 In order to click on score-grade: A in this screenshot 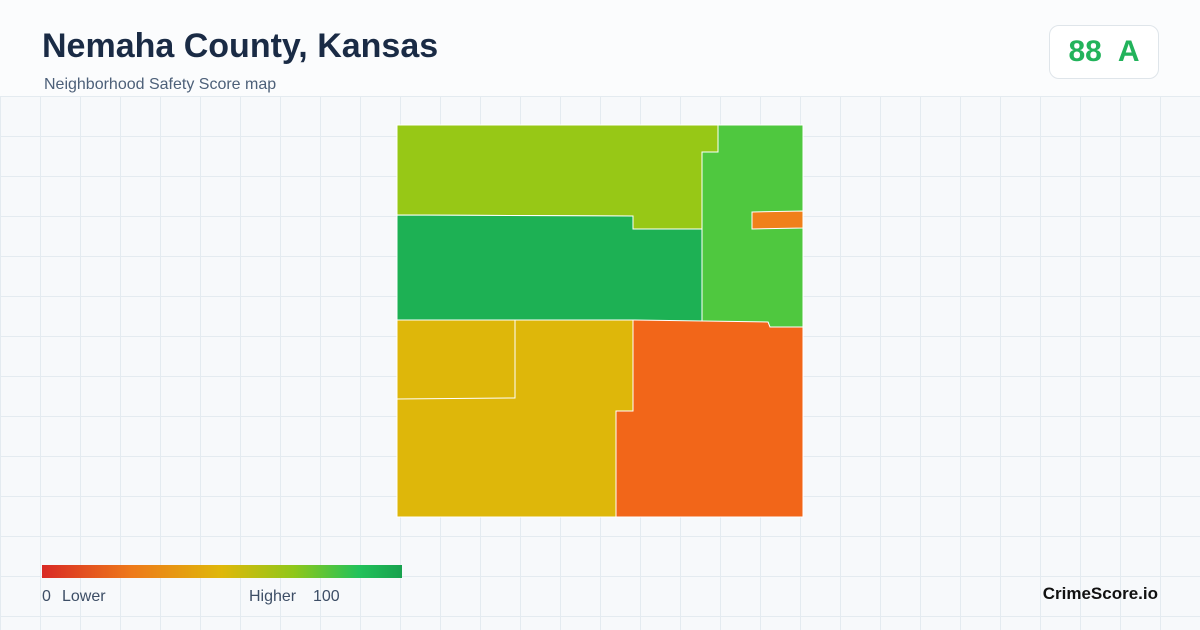, I will do `click(1128, 51)`.